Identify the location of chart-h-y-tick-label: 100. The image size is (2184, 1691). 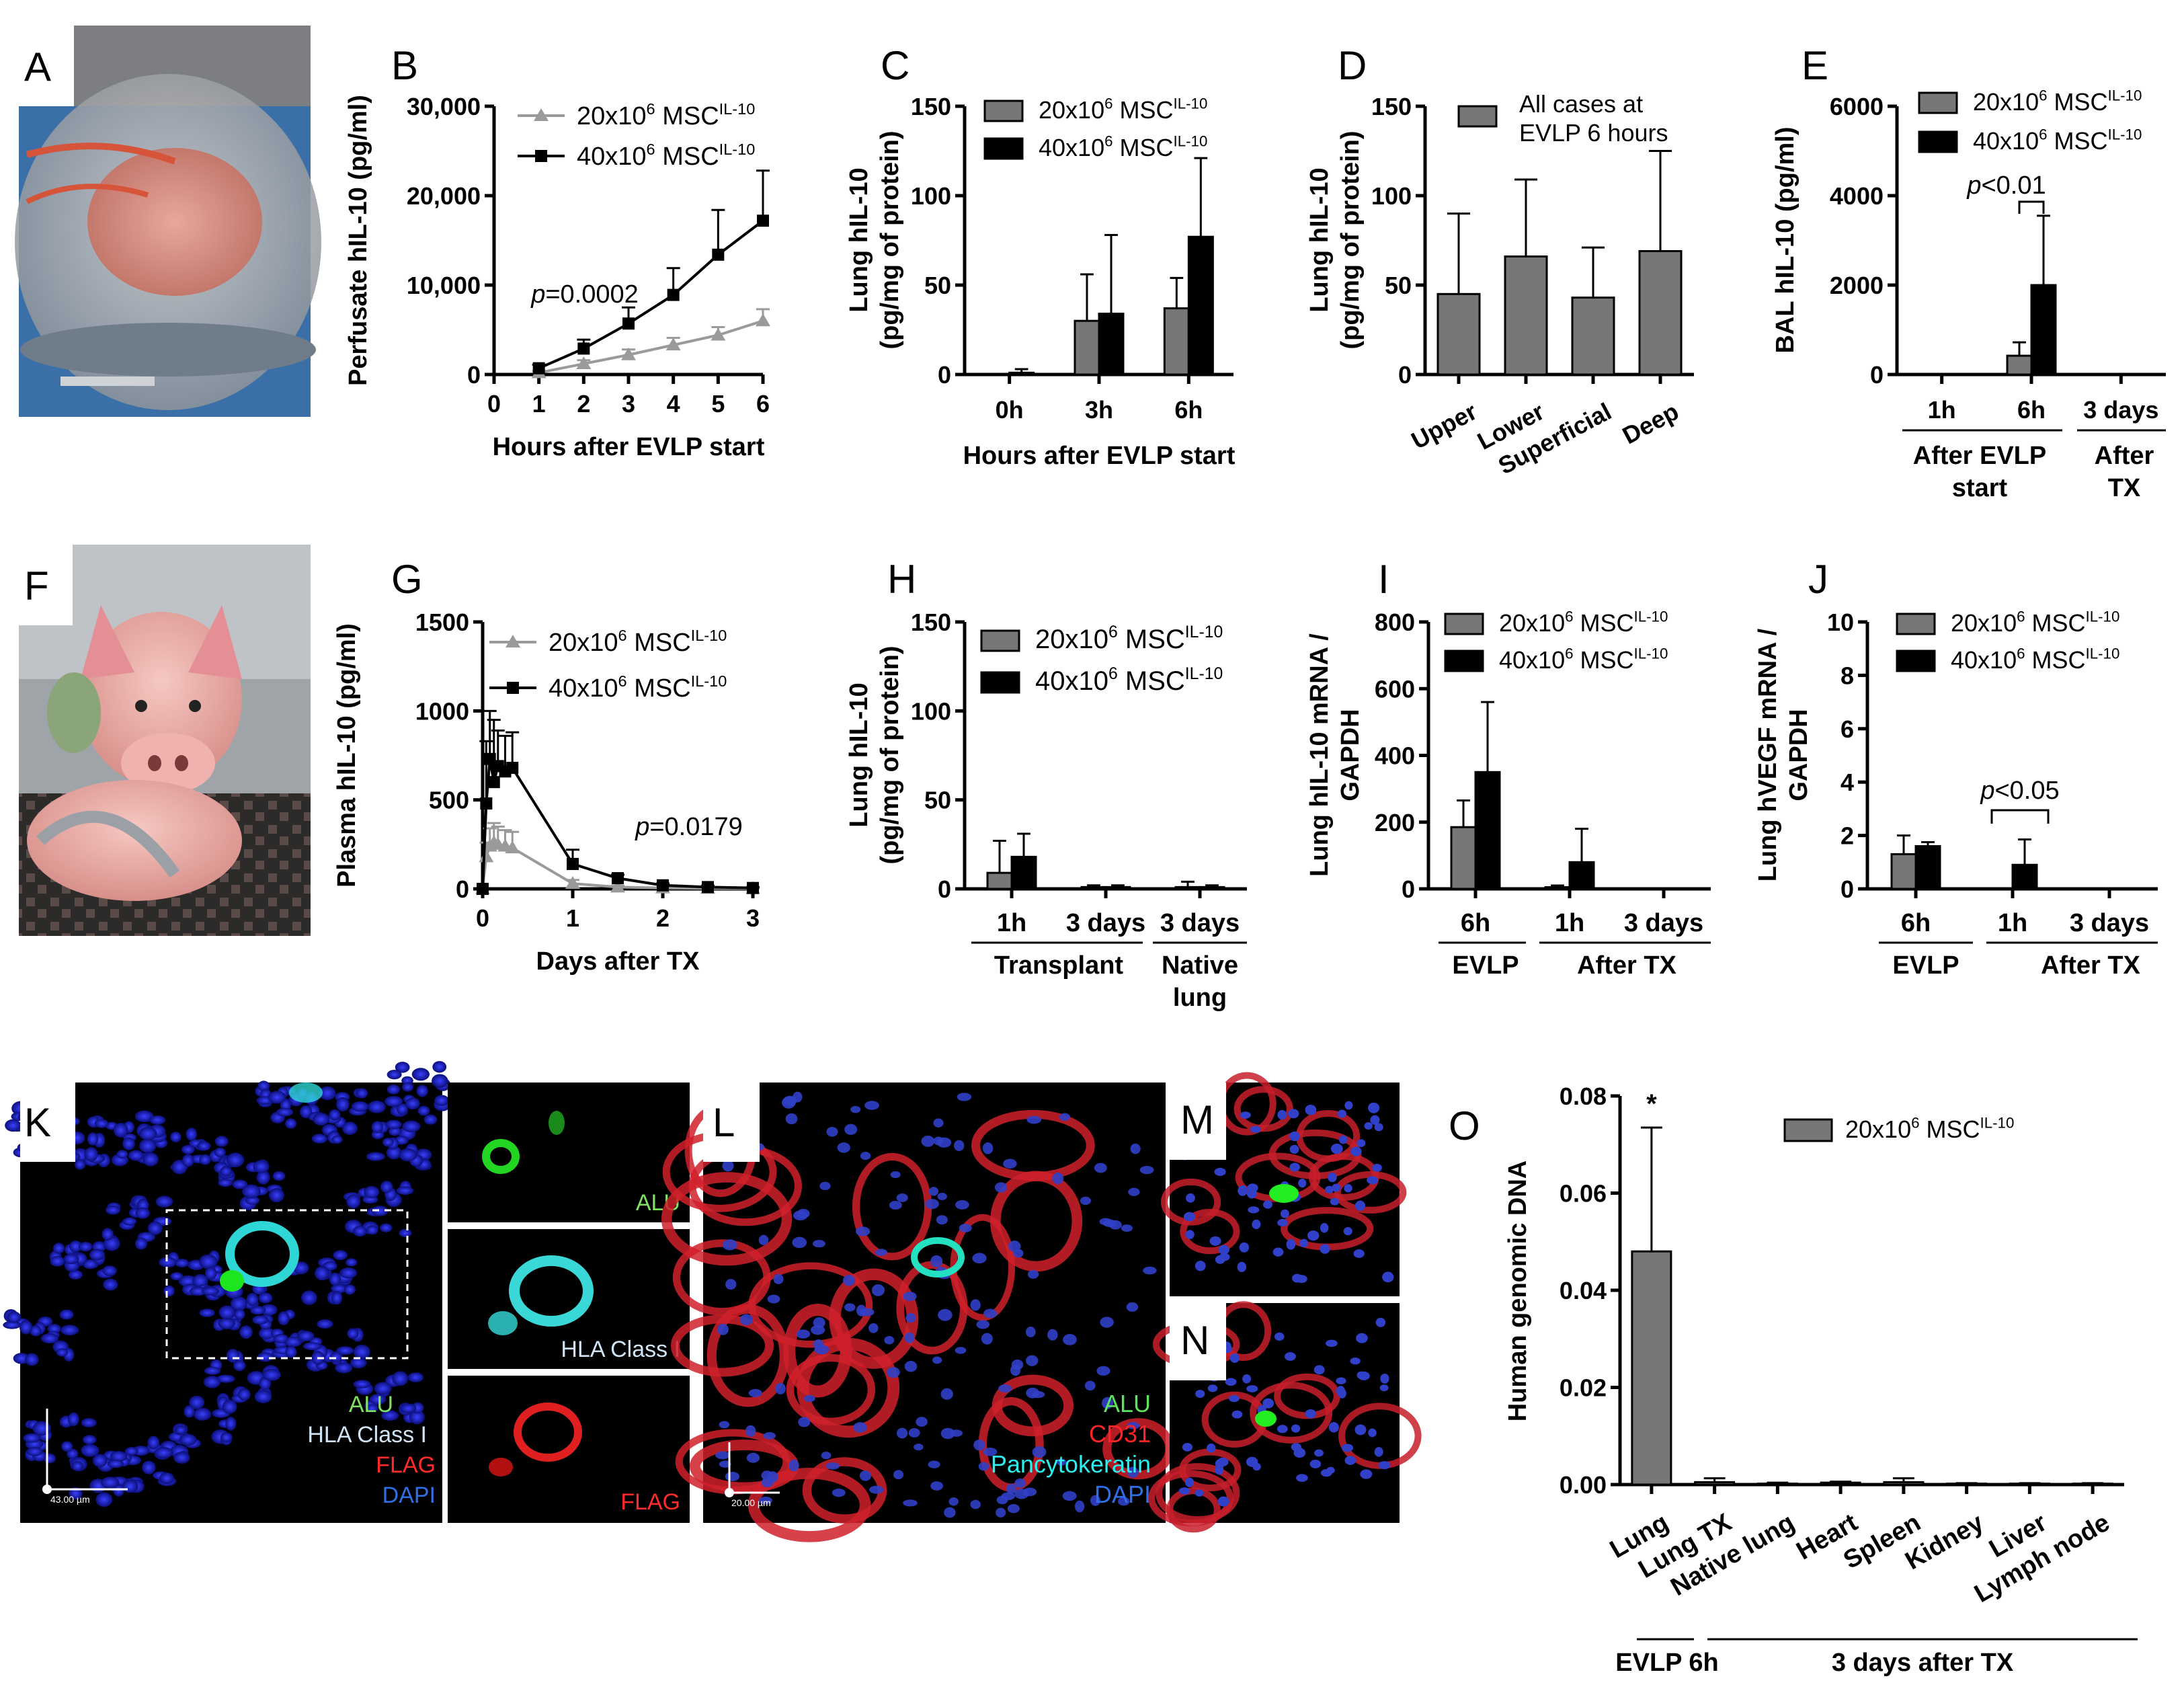
(931, 711).